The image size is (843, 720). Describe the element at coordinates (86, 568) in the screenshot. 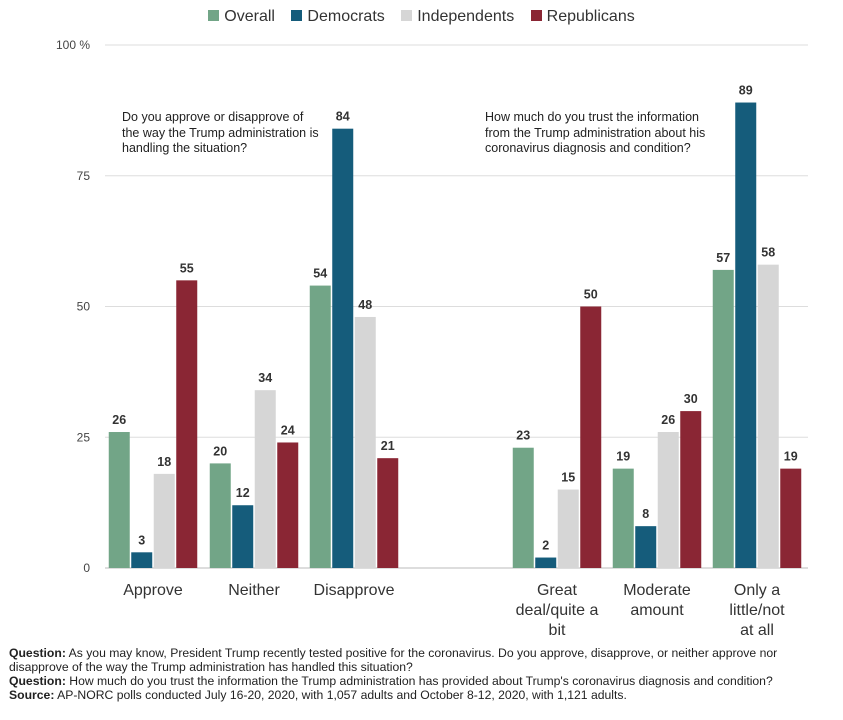

I see `y-tick-label: 0` at that location.